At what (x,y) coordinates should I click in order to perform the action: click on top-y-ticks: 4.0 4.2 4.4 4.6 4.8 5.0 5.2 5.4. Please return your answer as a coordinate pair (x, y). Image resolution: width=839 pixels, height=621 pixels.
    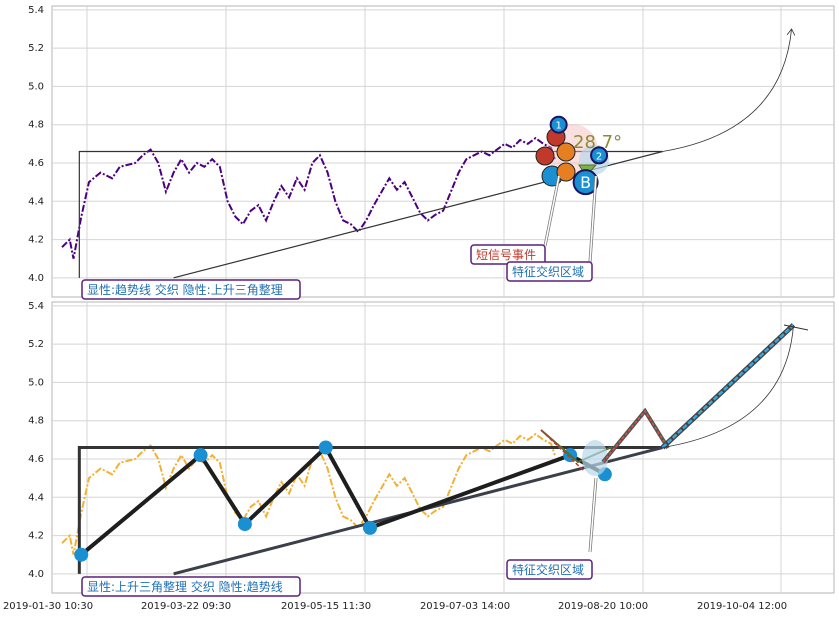
    Looking at the image, I should click on (36, 144).